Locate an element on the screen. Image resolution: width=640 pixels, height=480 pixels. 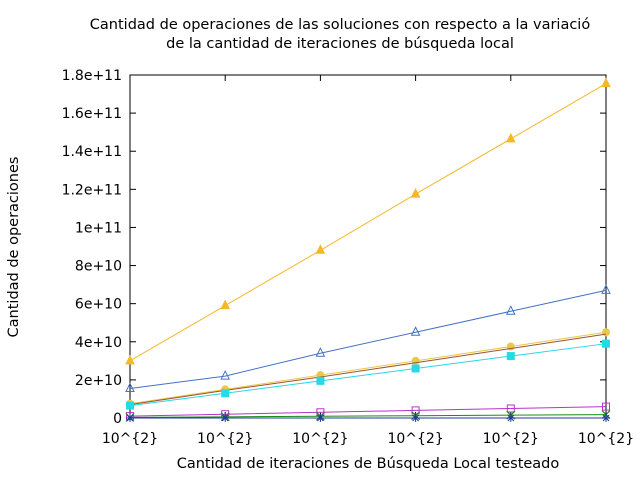
y-tick-label: 0 is located at coordinates (117, 419).